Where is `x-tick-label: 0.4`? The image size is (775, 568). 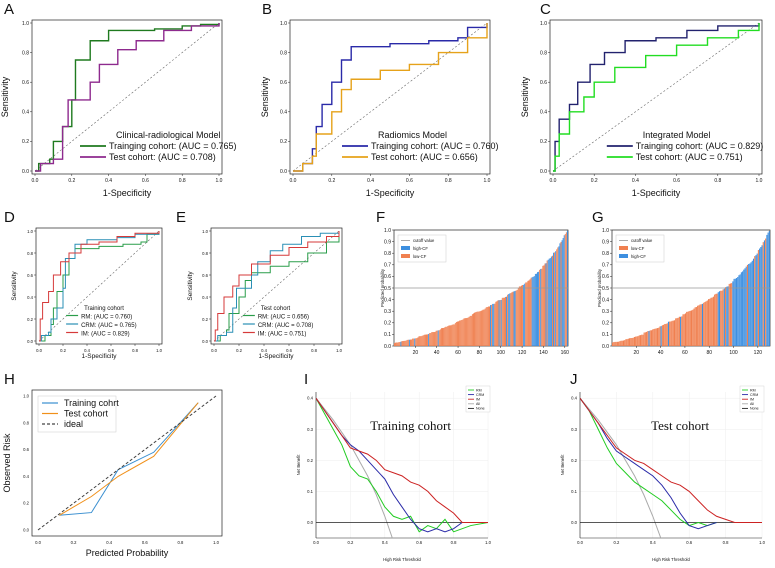
x-tick-label: 0.4 is located at coordinates (385, 542).